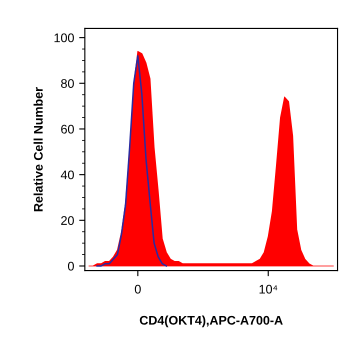 The width and height of the screenshot is (361, 356). Describe the element at coordinates (67, 83) in the screenshot. I see `y-tick-label: 80` at that location.